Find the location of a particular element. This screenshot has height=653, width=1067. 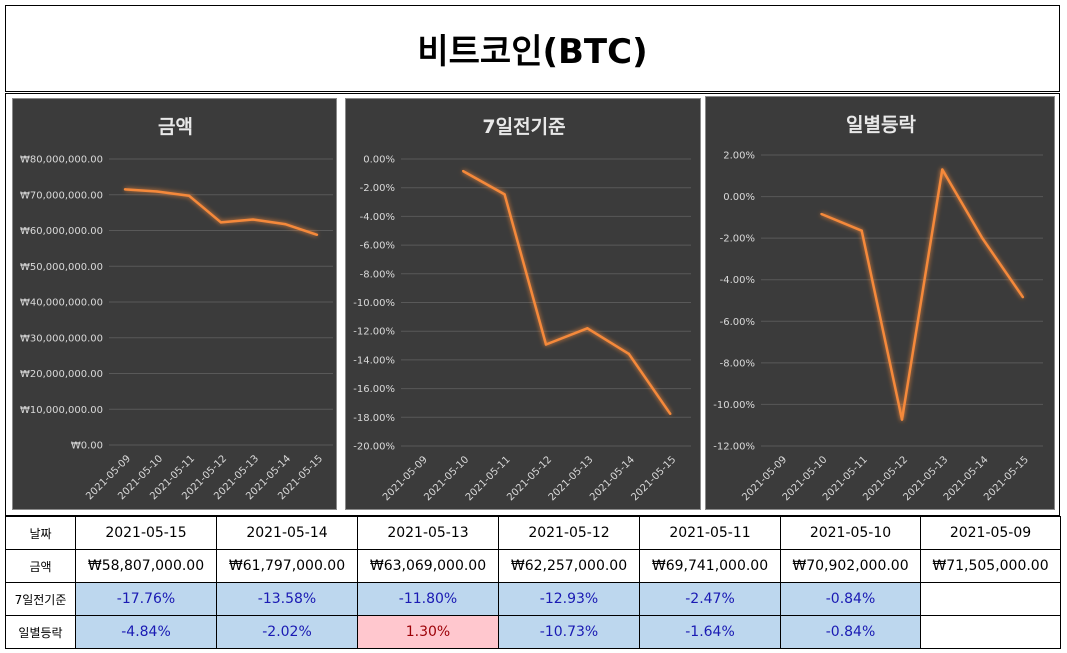

week-change-cell-empty is located at coordinates (990, 599).